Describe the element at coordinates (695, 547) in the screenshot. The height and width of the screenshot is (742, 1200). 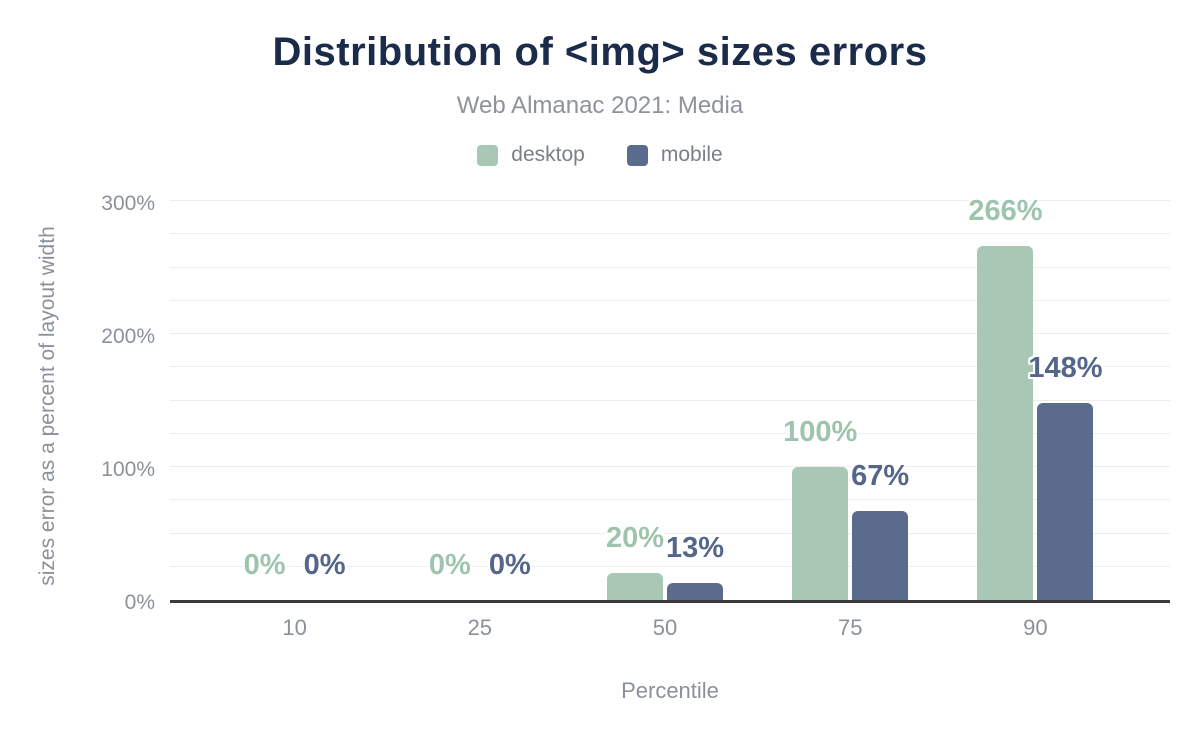
I see `value-label-mobile-50: 13%` at that location.